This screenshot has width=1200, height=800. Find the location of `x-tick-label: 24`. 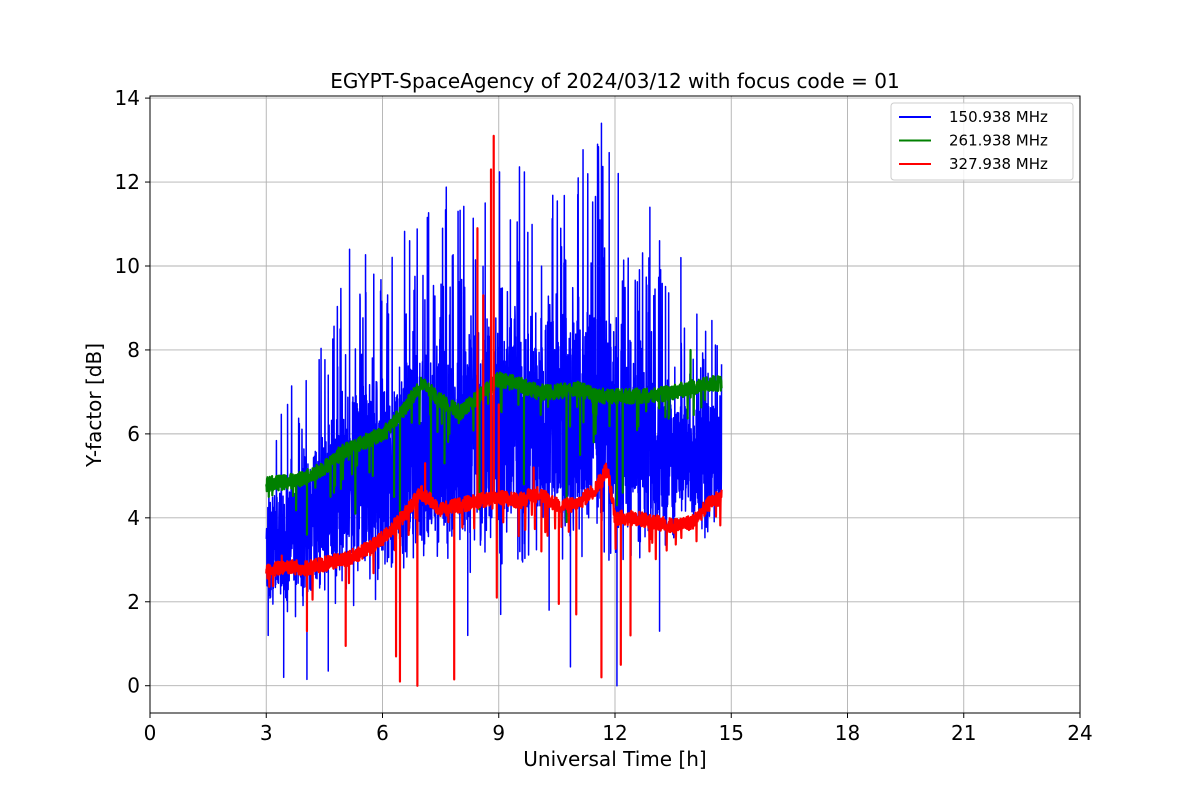

x-tick-label: 24 is located at coordinates (1079, 733).